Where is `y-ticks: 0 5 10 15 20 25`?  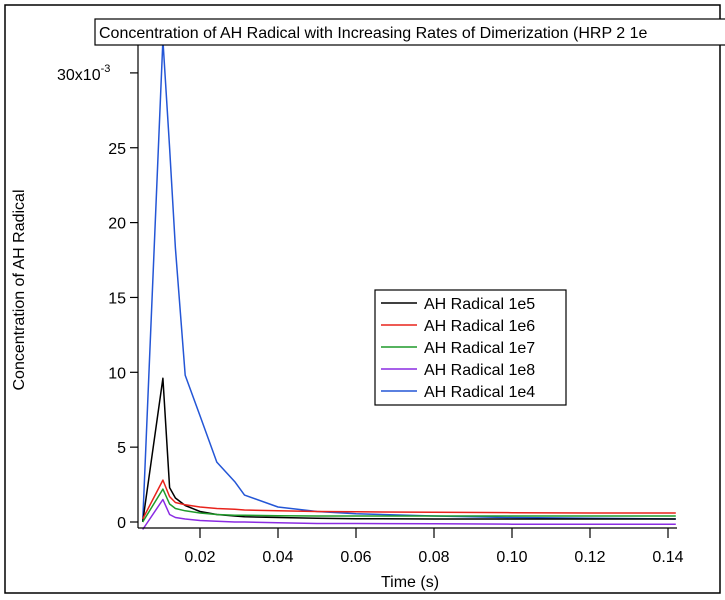 y-ticks: 0 5 10 15 20 25 is located at coordinates (123, 302).